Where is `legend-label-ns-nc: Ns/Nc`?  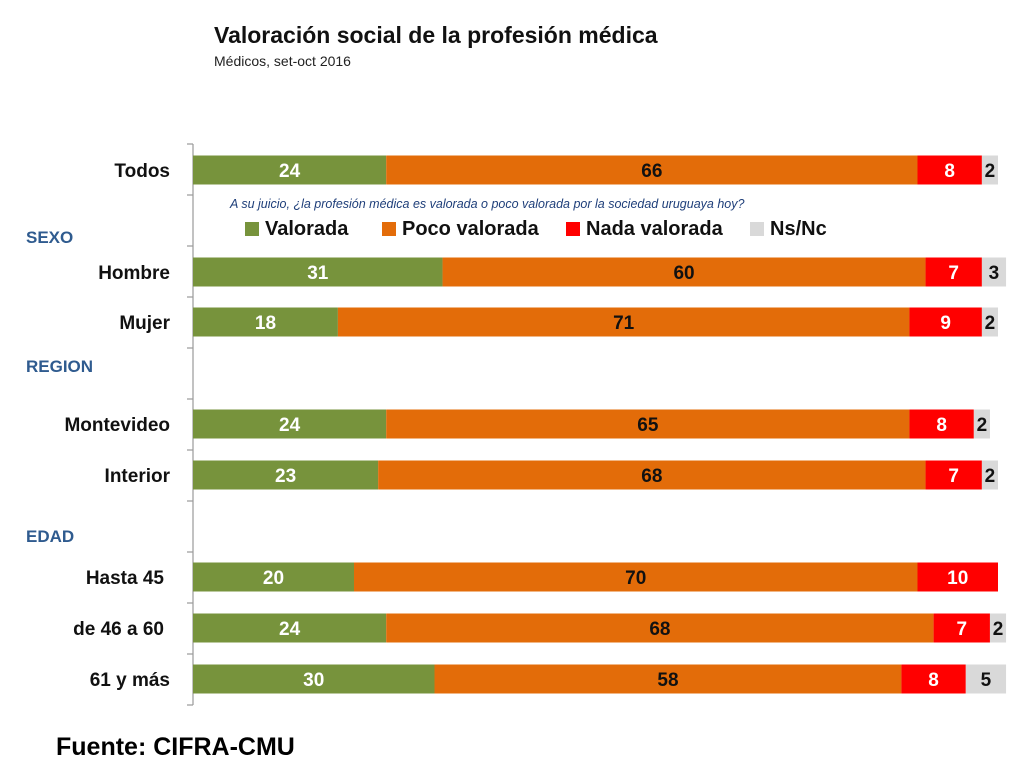 legend-label-ns-nc: Ns/Nc is located at coordinates (798, 229).